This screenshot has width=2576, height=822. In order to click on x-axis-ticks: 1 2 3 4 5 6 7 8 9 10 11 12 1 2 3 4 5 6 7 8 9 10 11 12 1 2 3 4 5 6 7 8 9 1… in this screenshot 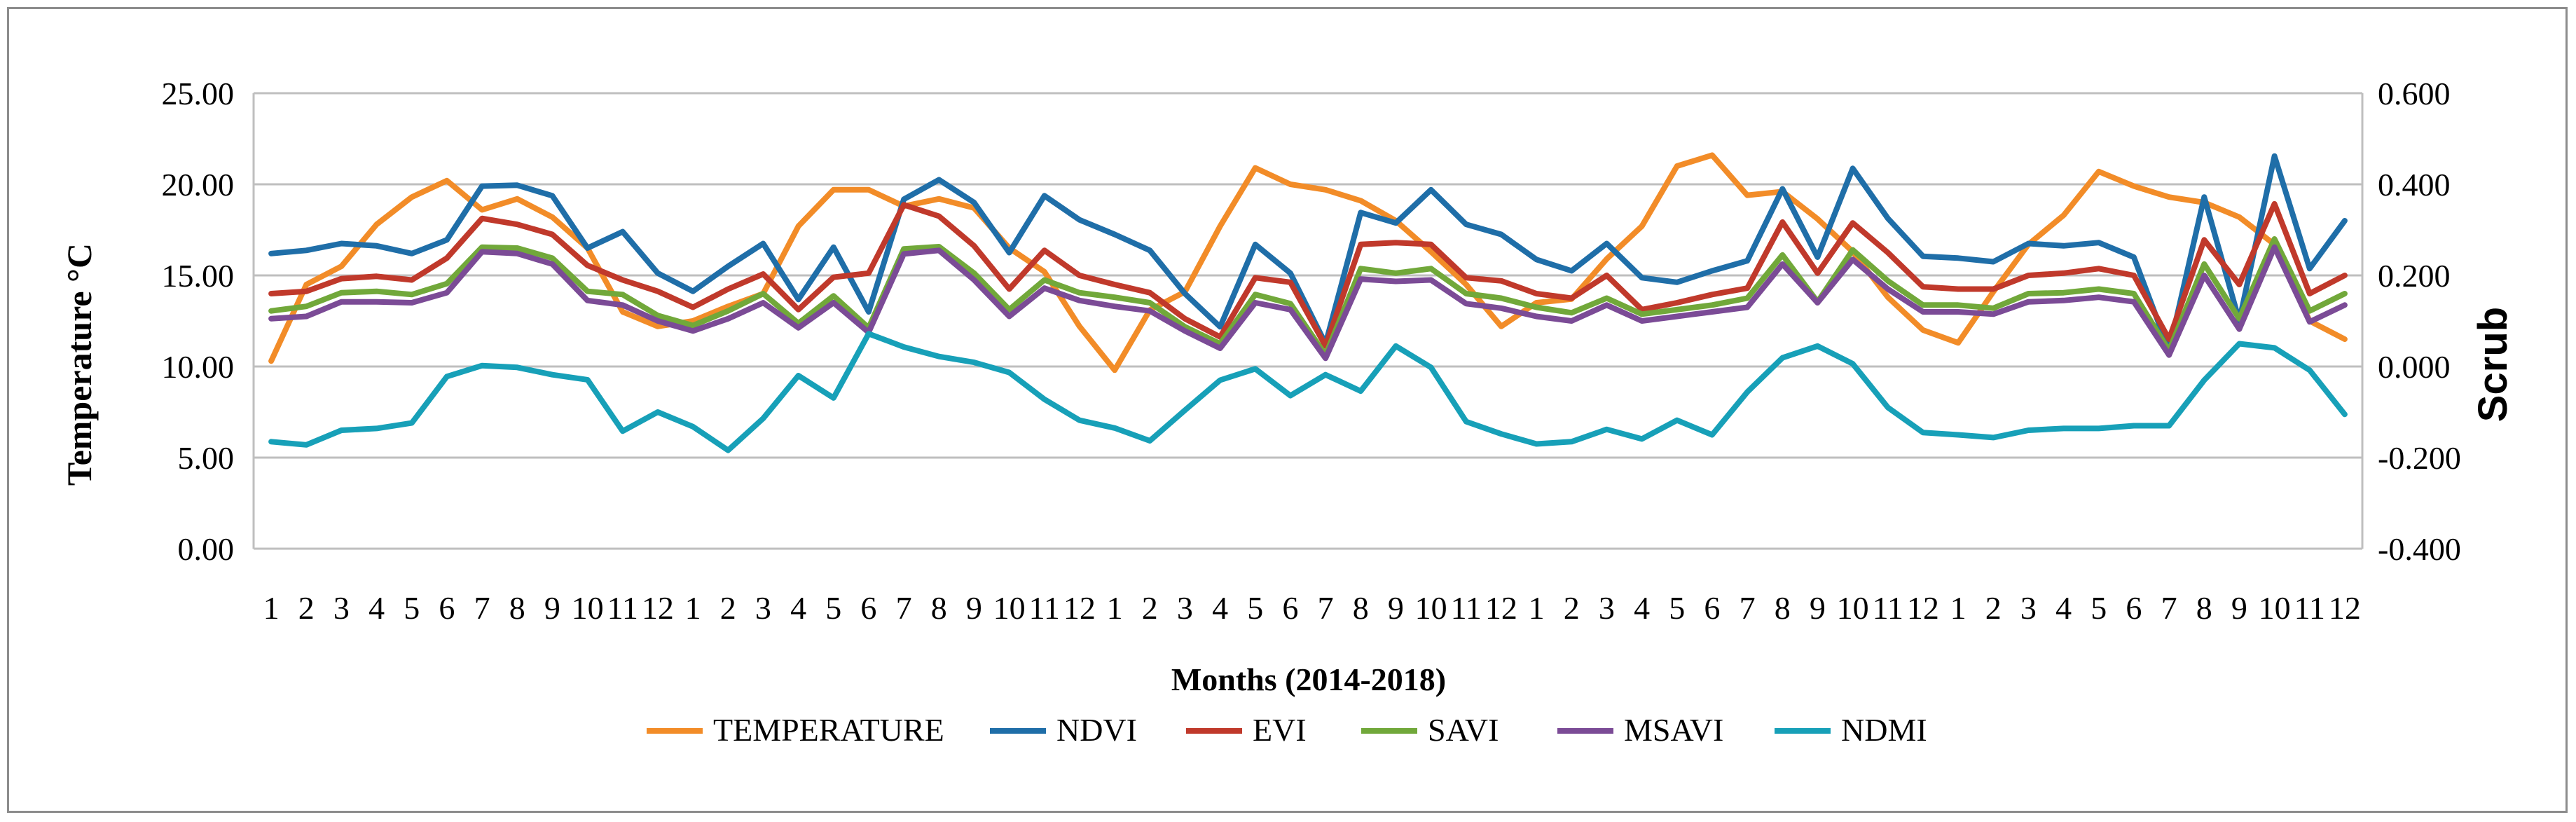, I will do `click(1312, 608)`.